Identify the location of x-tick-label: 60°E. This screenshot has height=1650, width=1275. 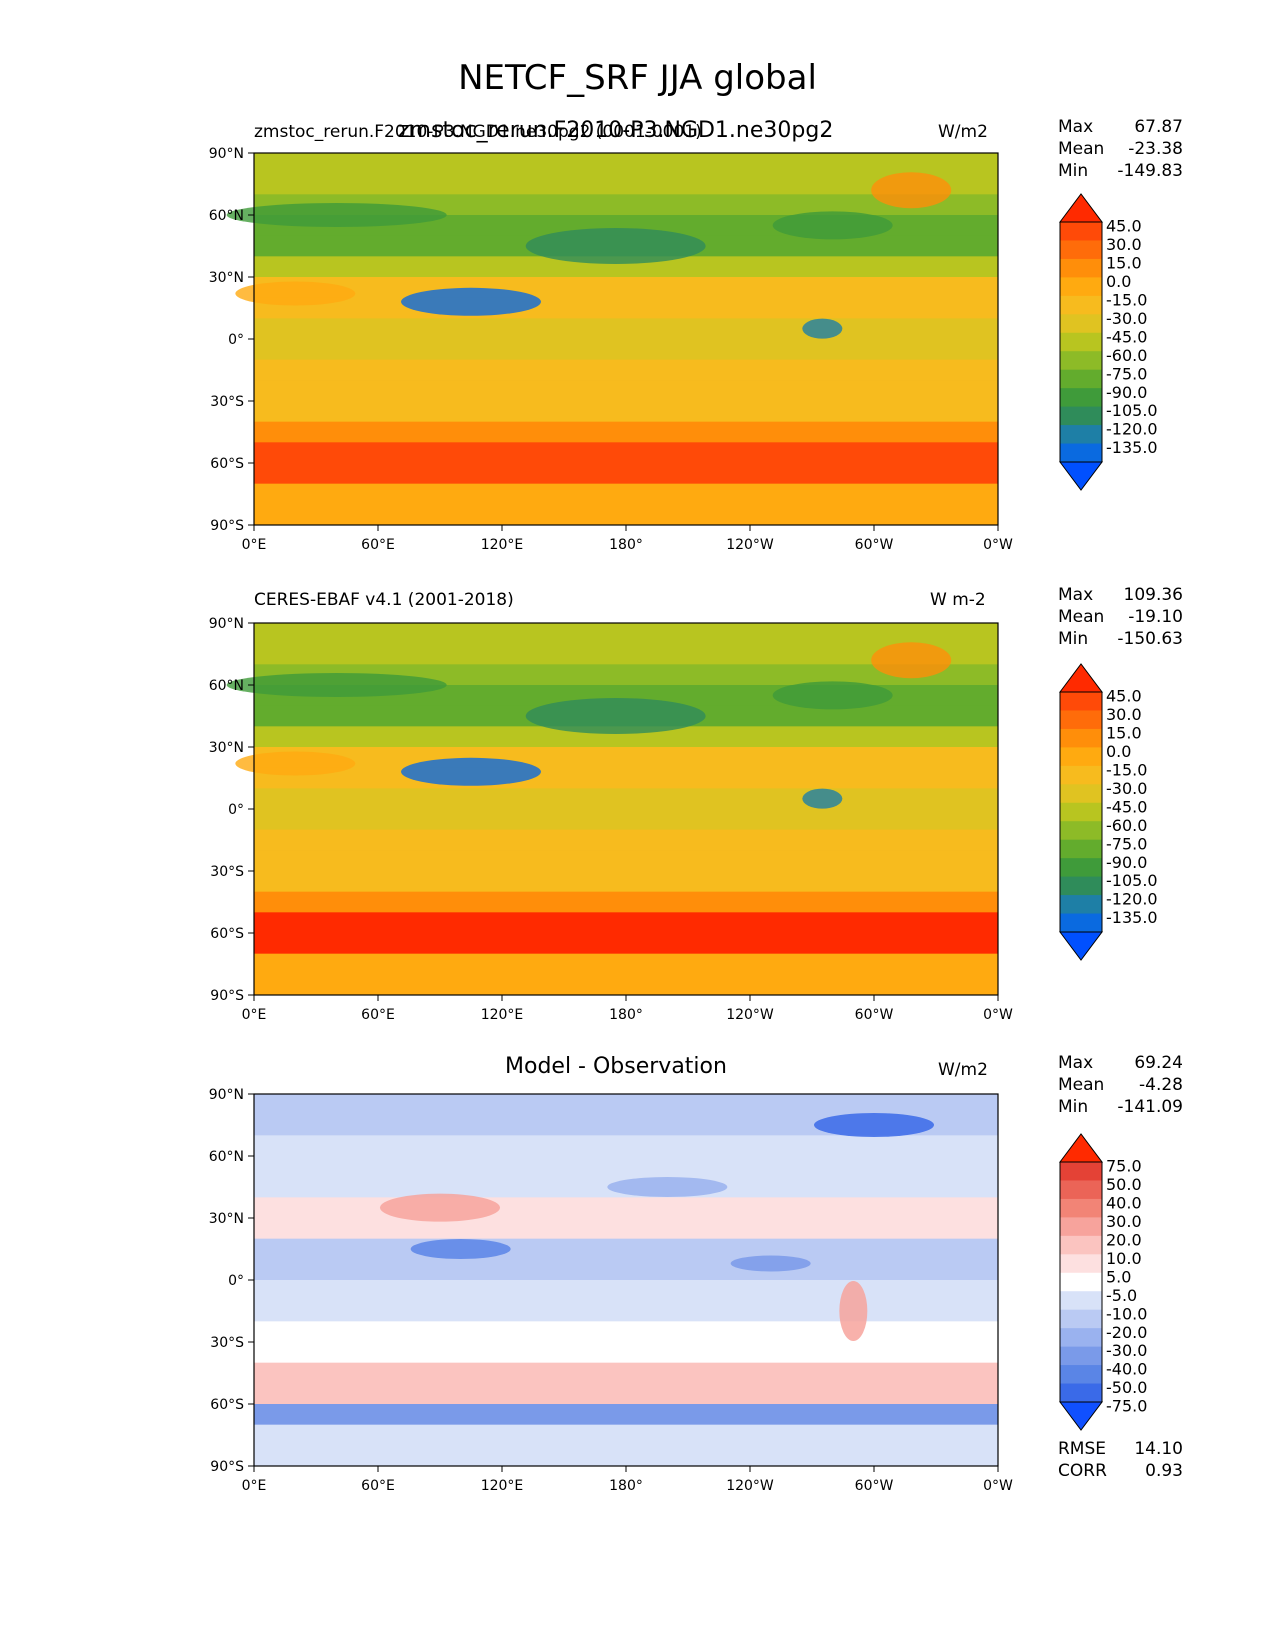
(378, 1486).